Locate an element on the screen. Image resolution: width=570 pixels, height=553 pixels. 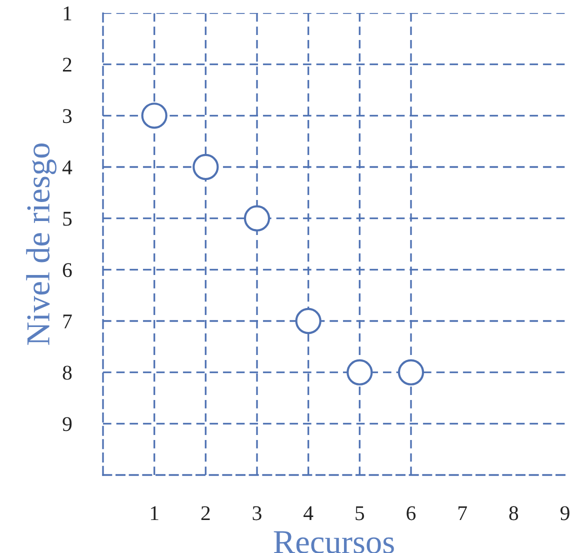
y-tick-label: 2 is located at coordinates (67, 65).